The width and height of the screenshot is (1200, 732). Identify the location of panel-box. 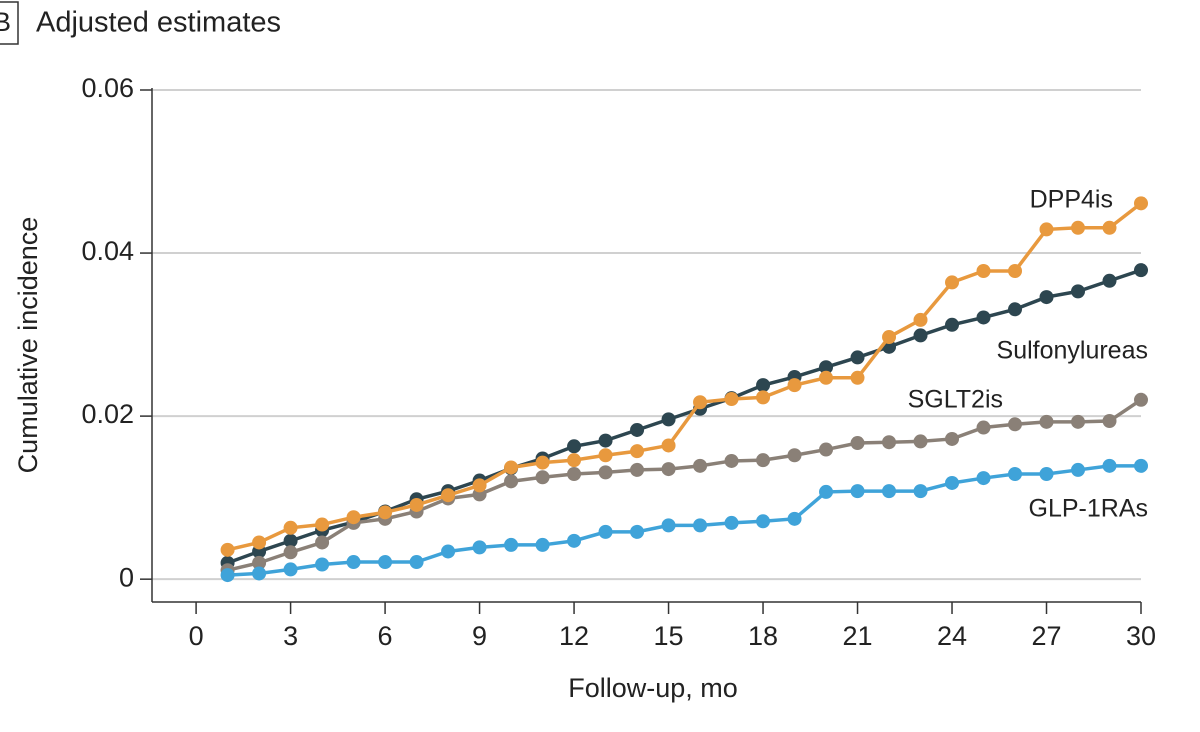
(9, 23).